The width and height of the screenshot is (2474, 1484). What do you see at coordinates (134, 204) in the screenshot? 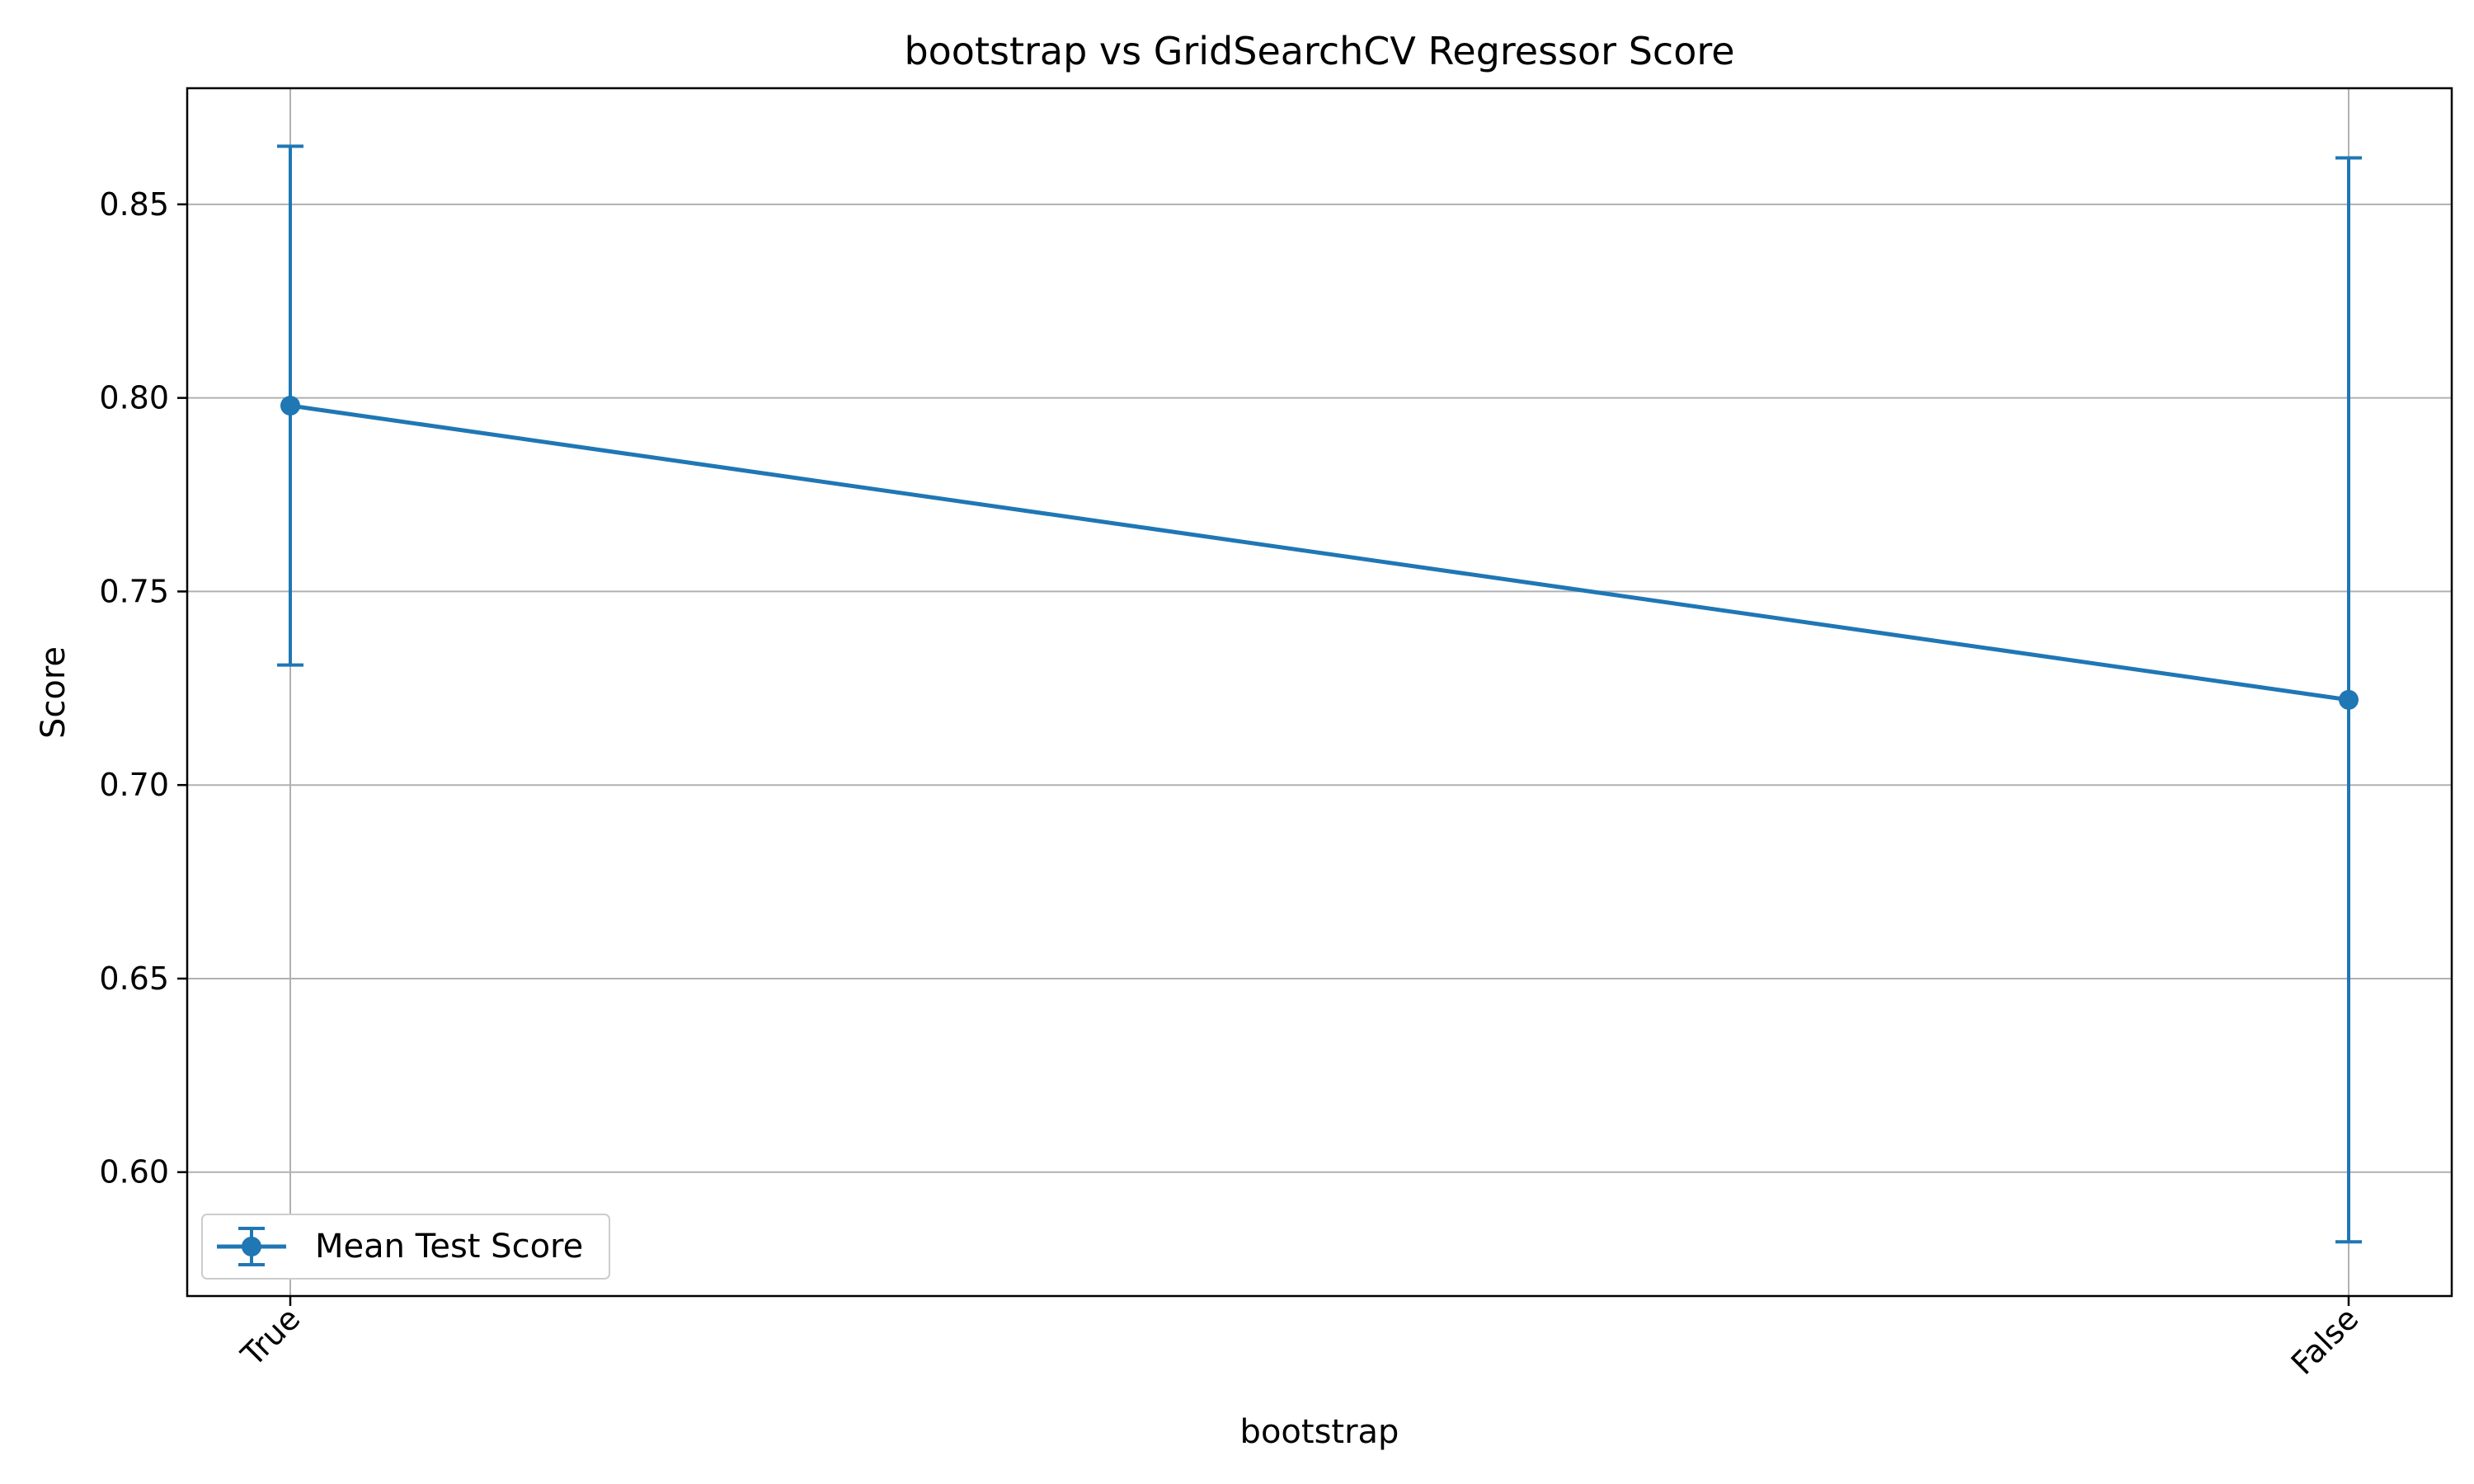
I see `y-tick-label: 0.85` at bounding box center [134, 204].